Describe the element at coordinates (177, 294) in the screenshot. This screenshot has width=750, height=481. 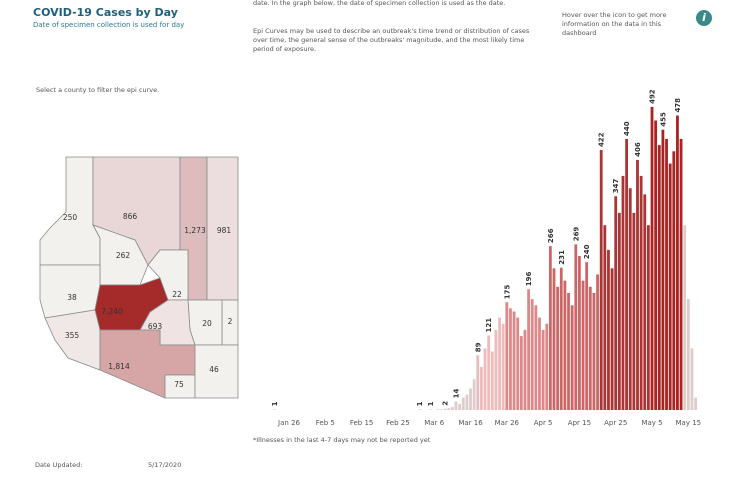
I see `county-label: 22` at that location.